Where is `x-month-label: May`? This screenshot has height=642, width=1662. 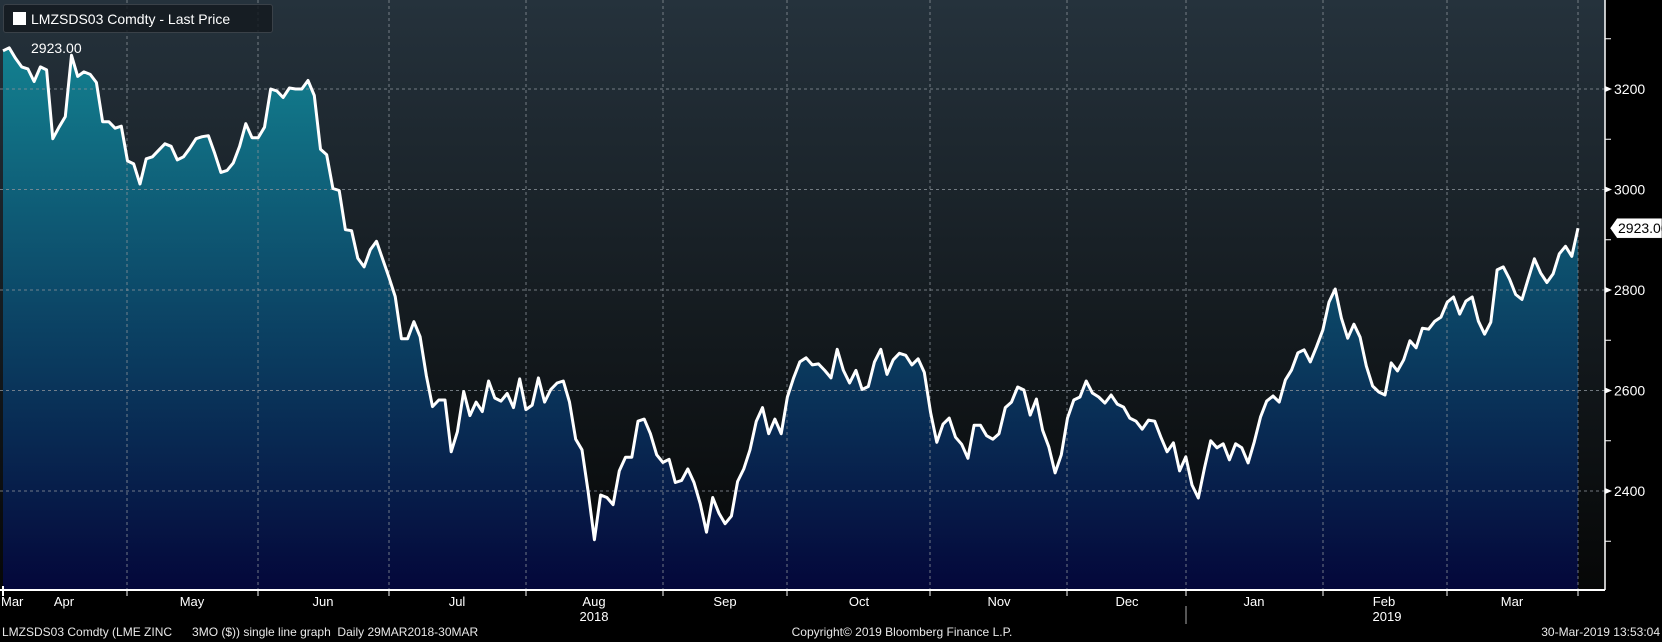
x-month-label: May is located at coordinates (192, 601).